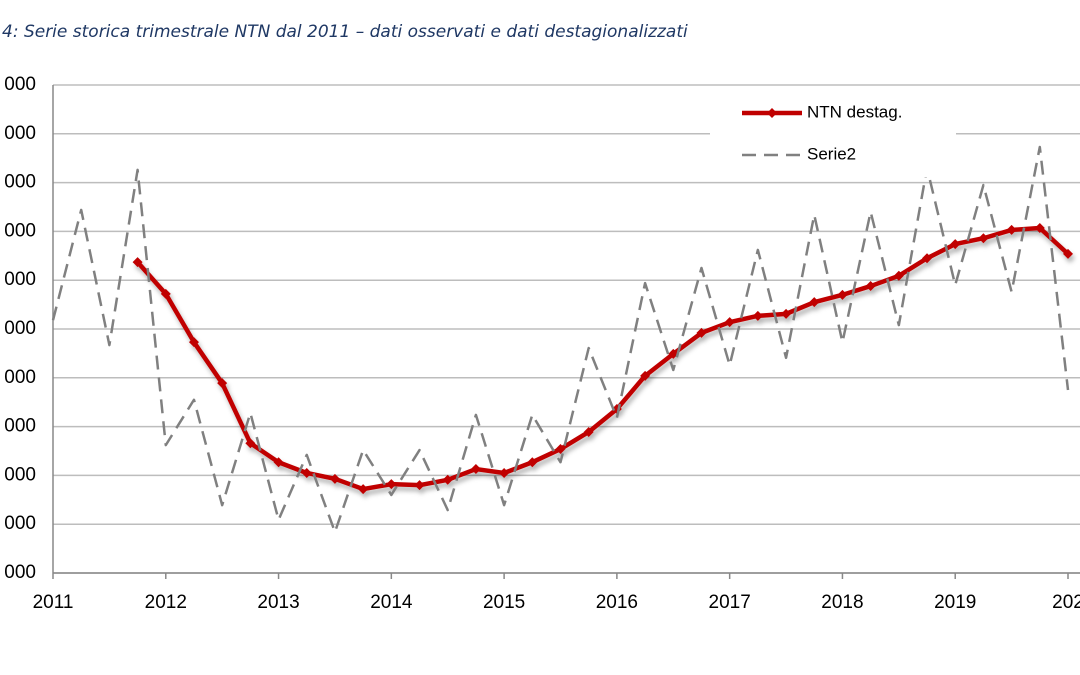 The width and height of the screenshot is (1080, 675). I want to click on x-tick-label: 2014, so click(391, 602).